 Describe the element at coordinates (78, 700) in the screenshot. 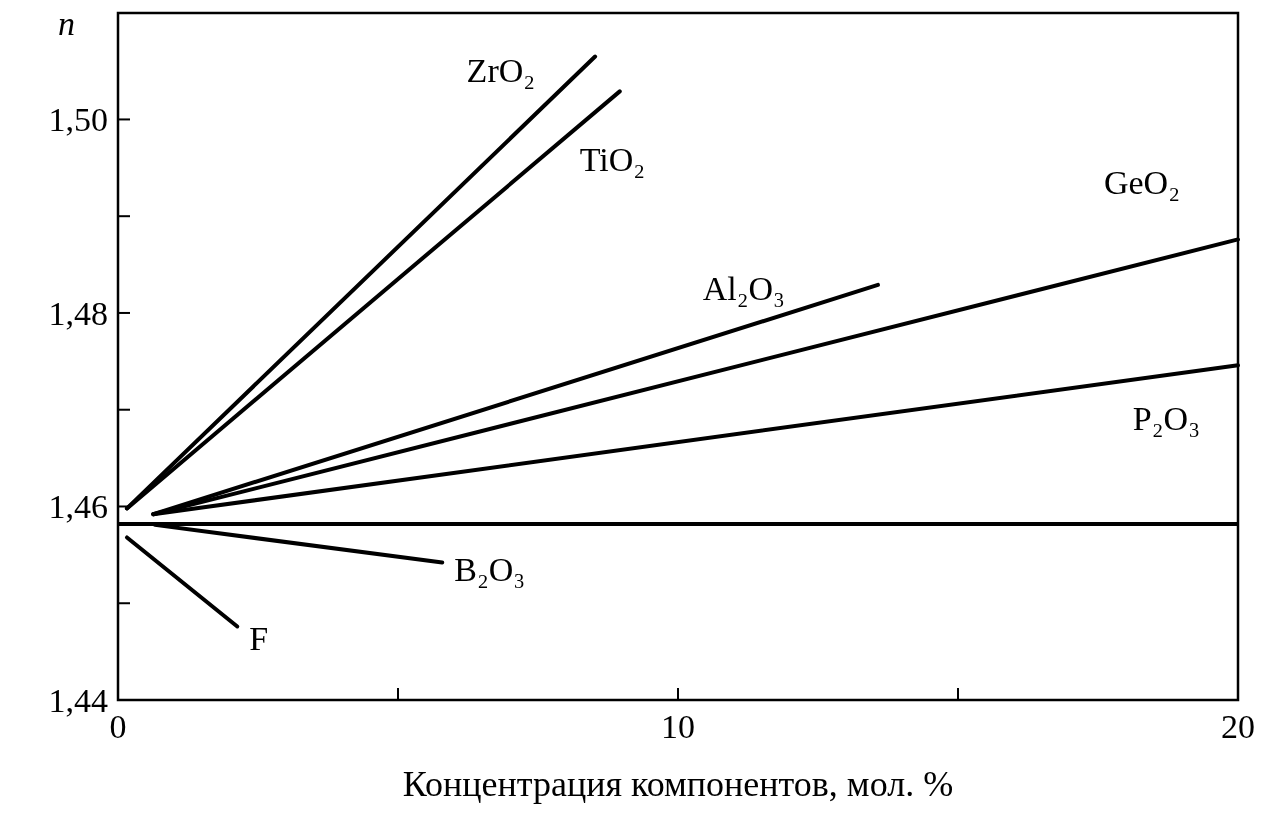

I see `y-tick-label: 1,44` at that location.